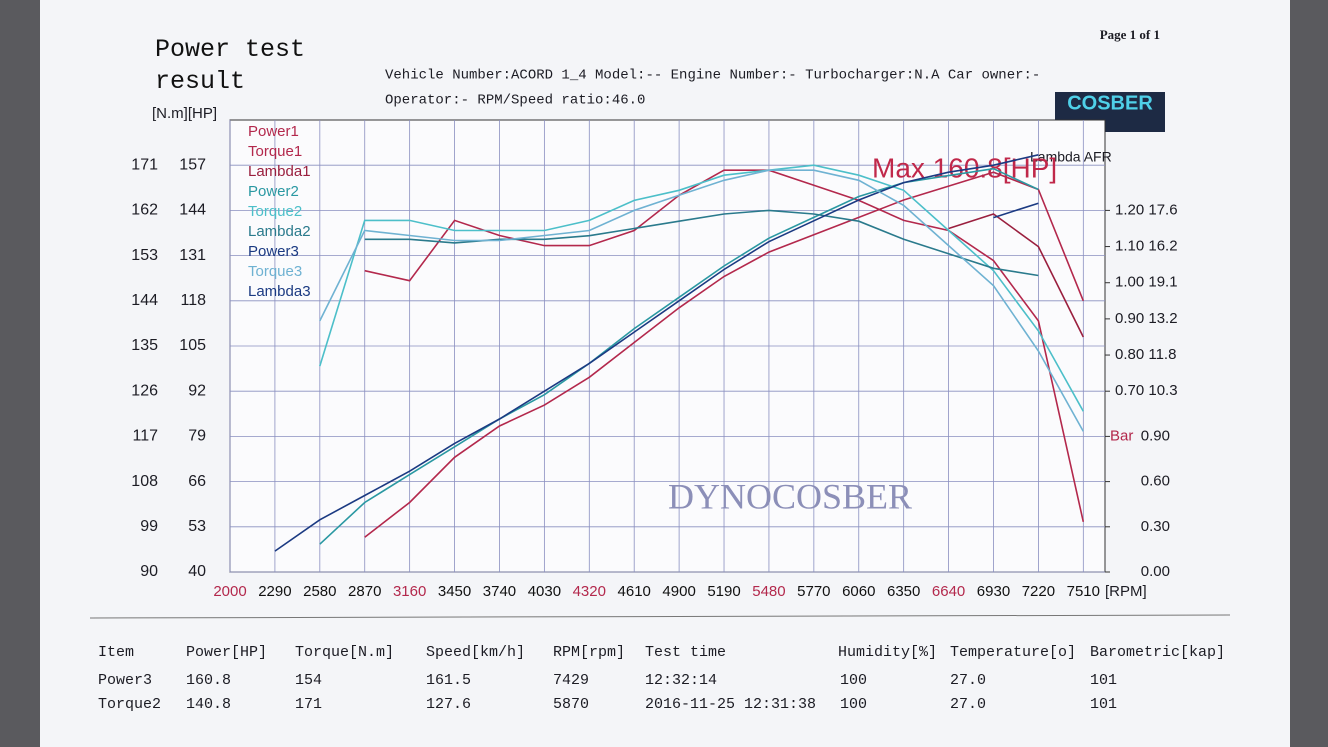  Describe the element at coordinates (193, 300) in the screenshot. I see `y-tick-label: 118` at that location.